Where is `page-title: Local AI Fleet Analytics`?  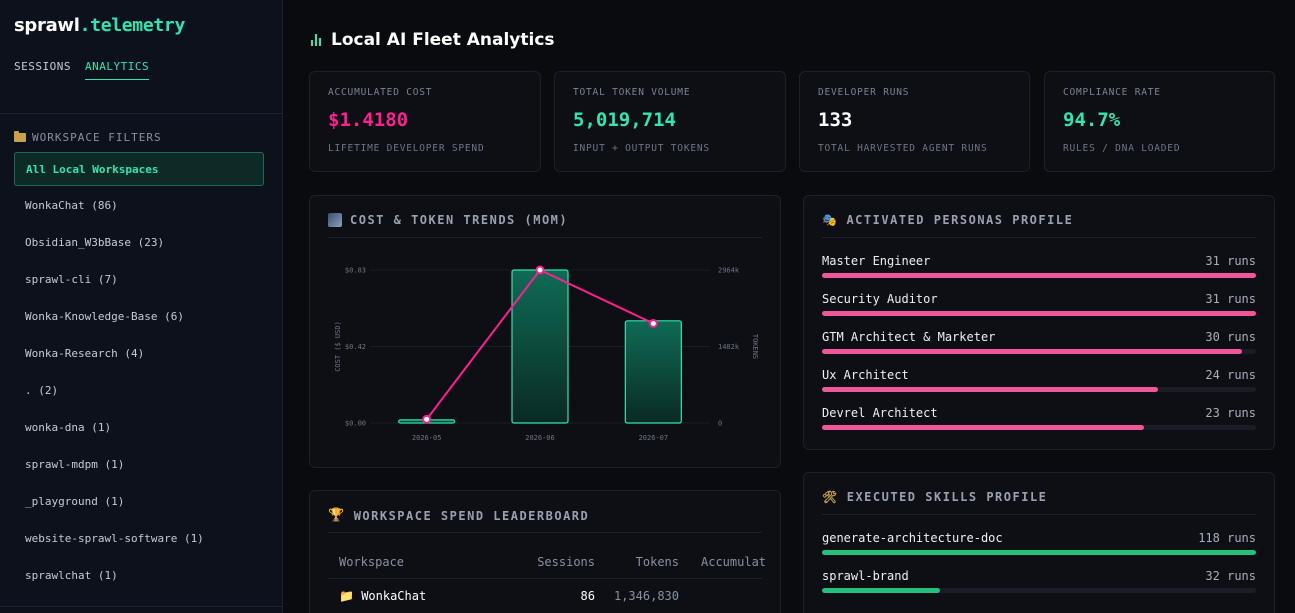 page-title: Local AI Fleet Analytics is located at coordinates (433, 40).